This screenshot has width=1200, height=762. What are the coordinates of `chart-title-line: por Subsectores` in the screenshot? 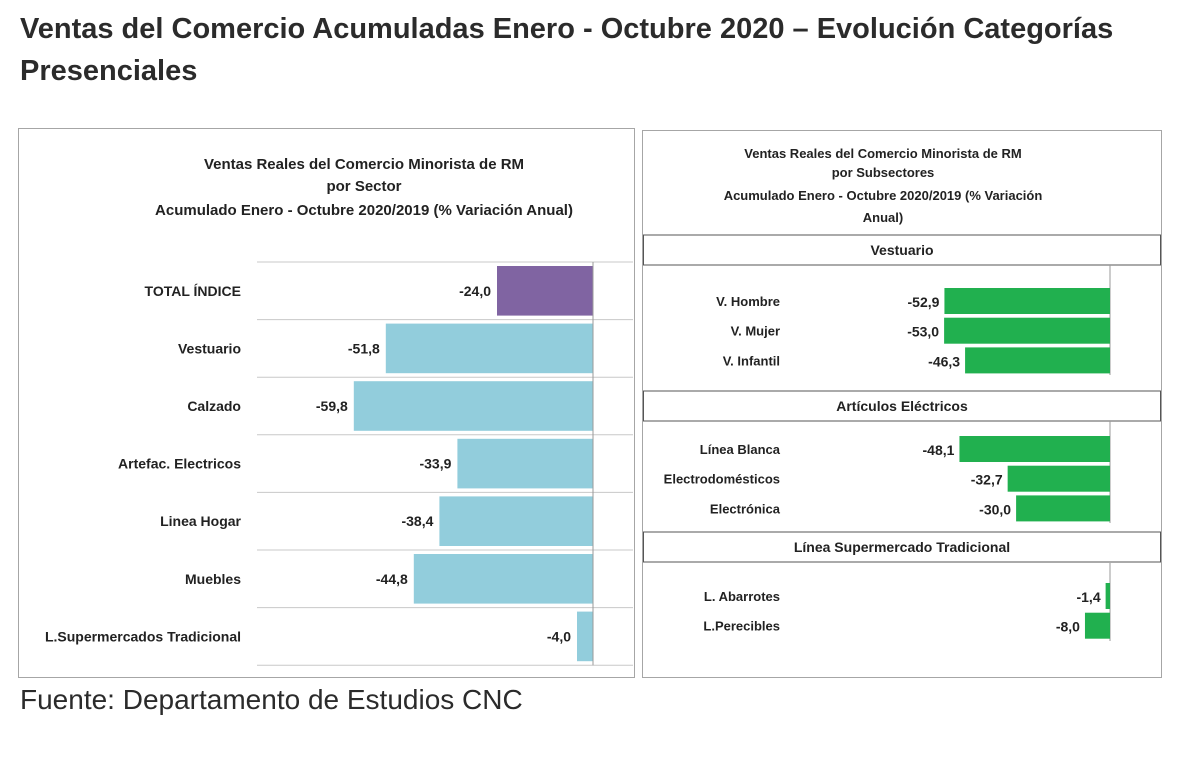 It's located at (883, 172).